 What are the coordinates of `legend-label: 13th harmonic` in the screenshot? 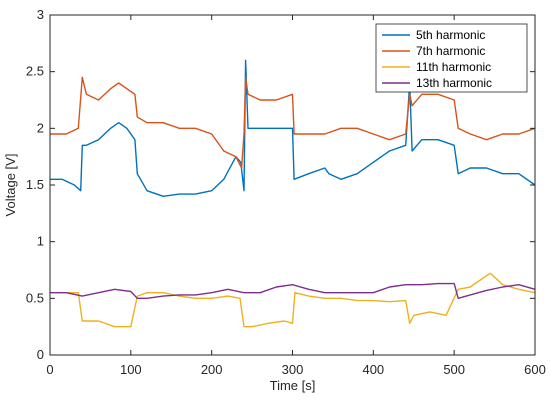 It's located at (454, 83).